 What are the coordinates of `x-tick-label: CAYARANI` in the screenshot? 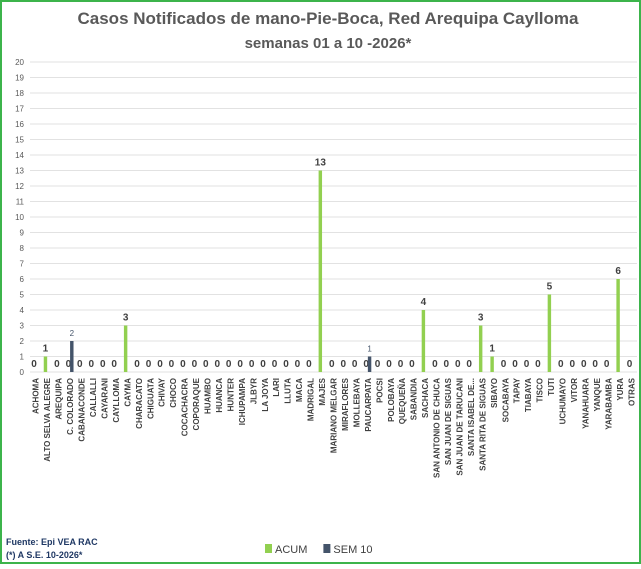 It's located at (104, 398).